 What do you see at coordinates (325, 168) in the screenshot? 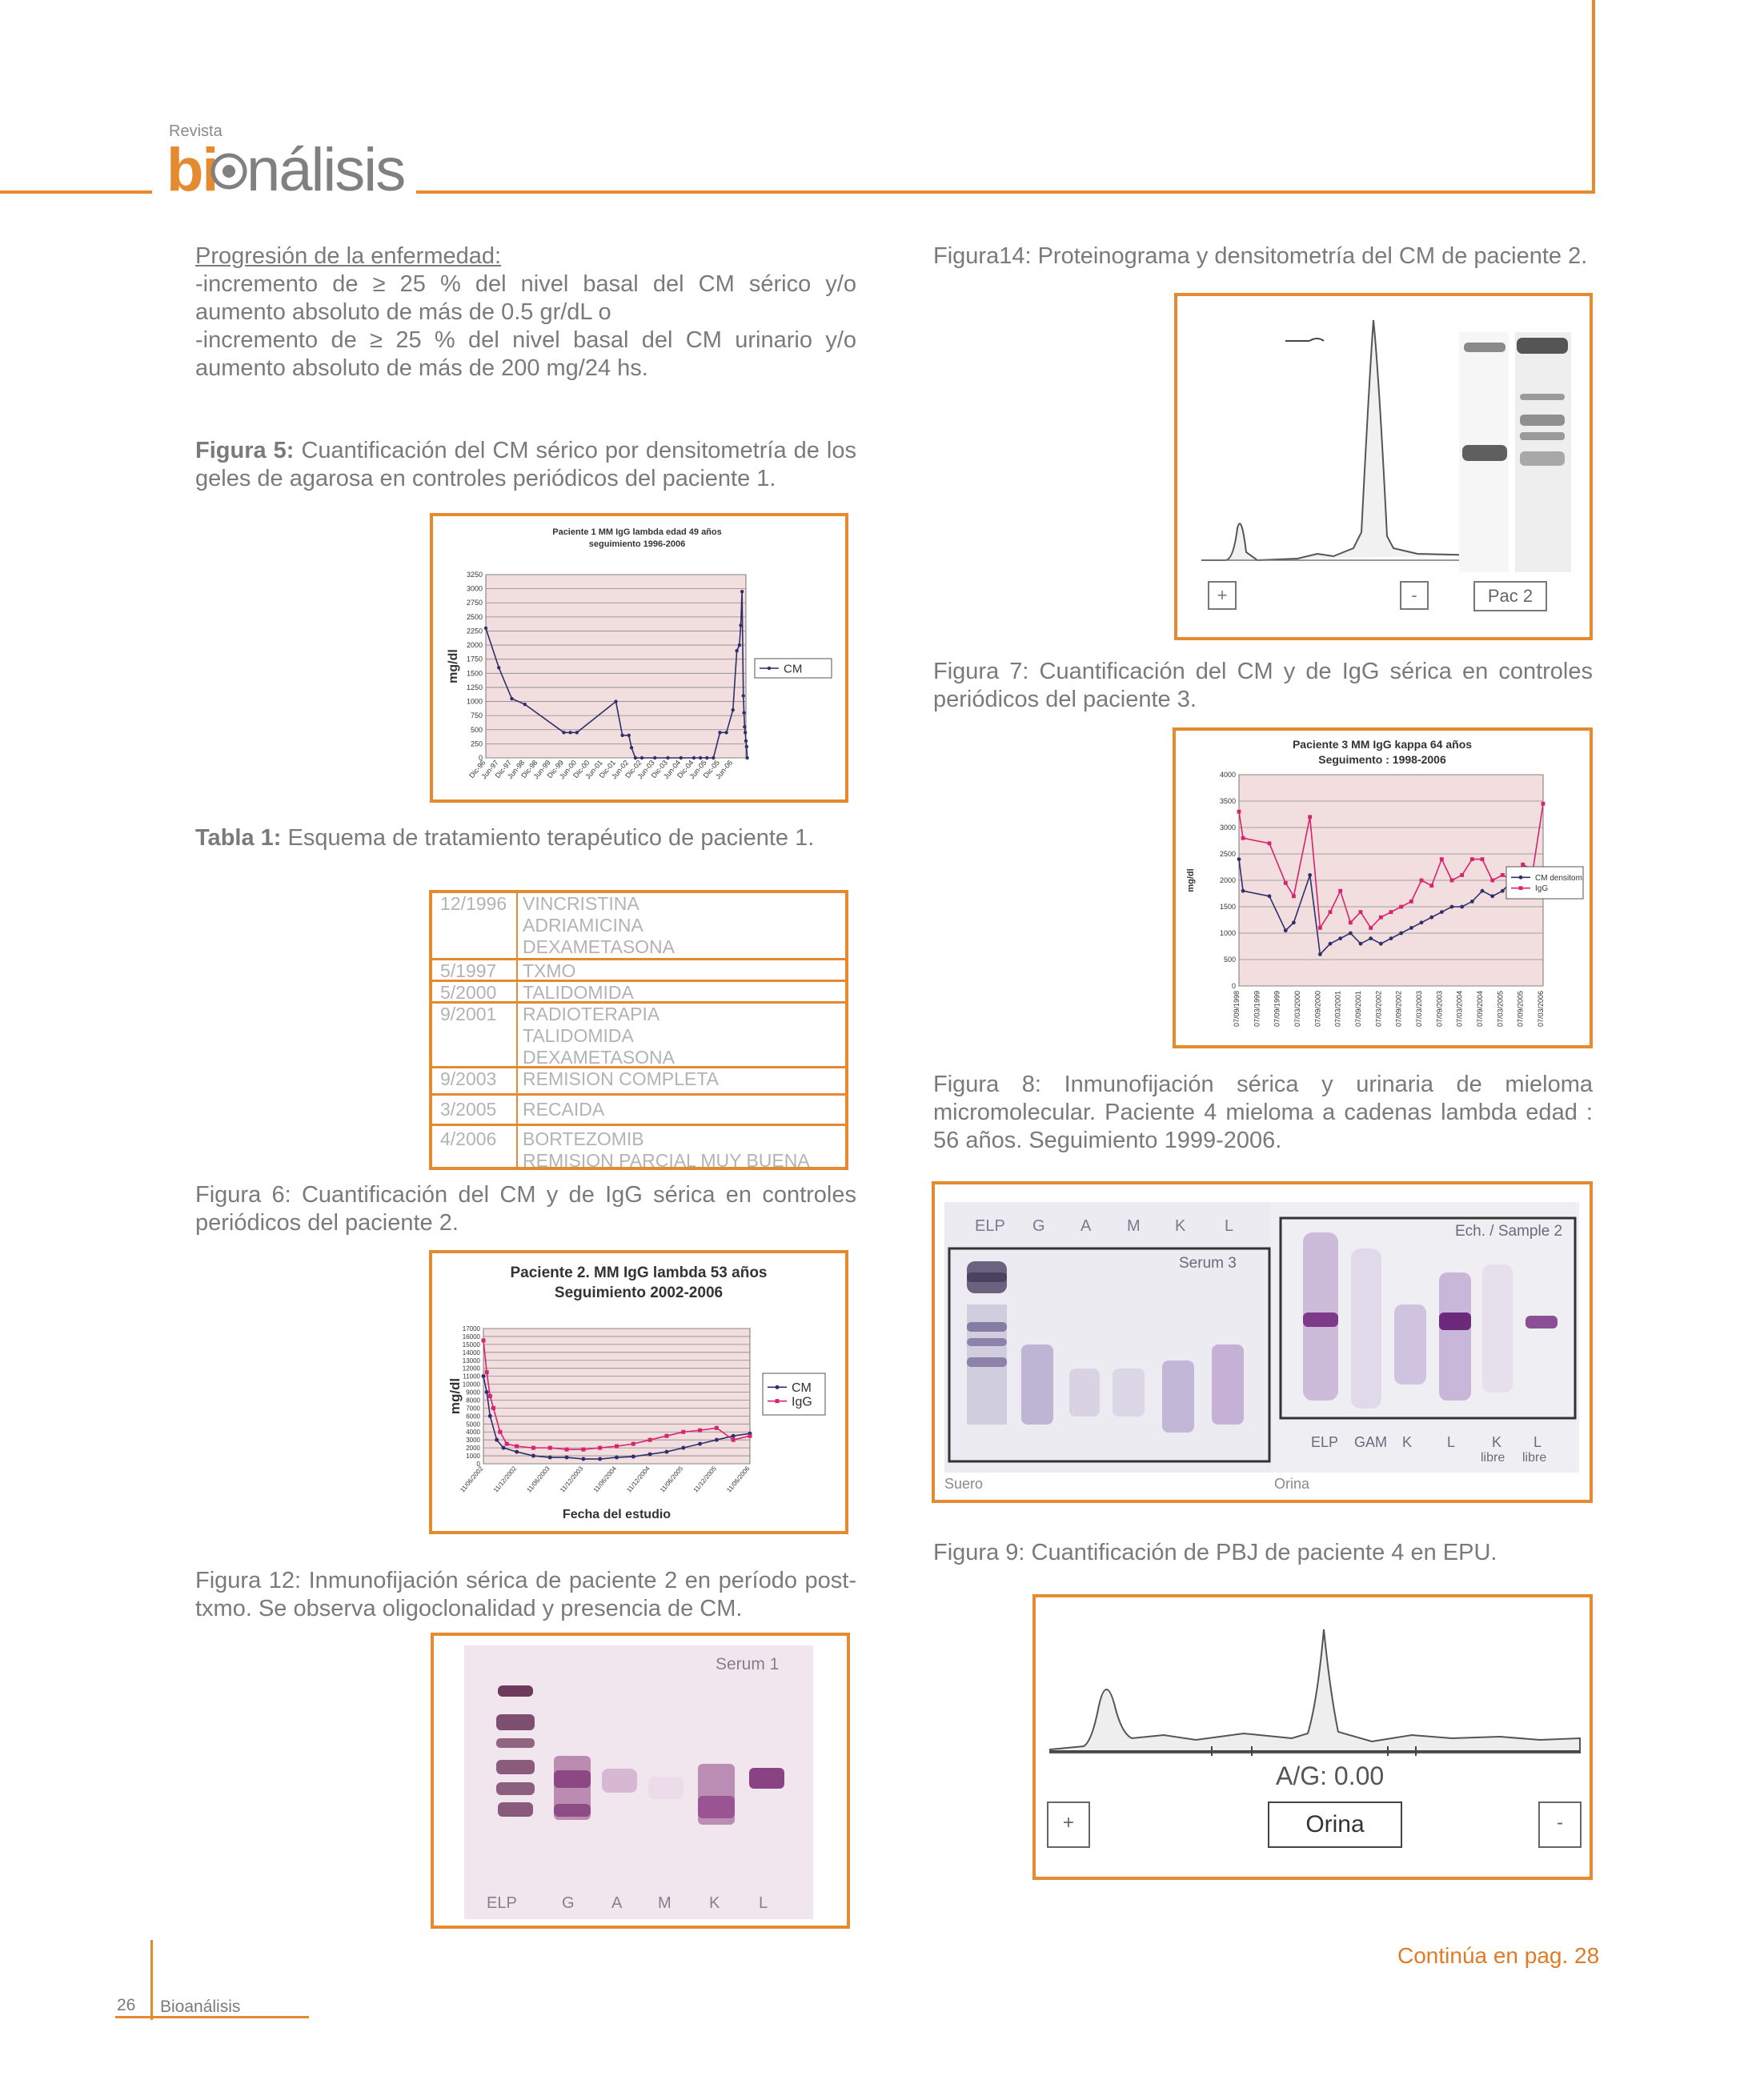
I see `svg-text: nálisis` at bounding box center [325, 168].